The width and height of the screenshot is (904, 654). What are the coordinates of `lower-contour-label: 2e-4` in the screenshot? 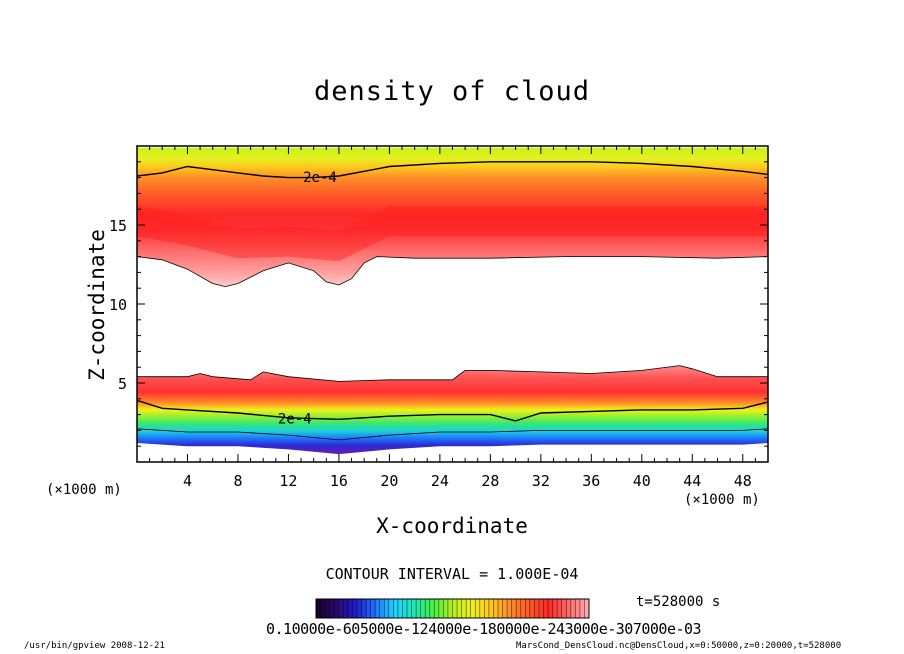 It's located at (295, 420).